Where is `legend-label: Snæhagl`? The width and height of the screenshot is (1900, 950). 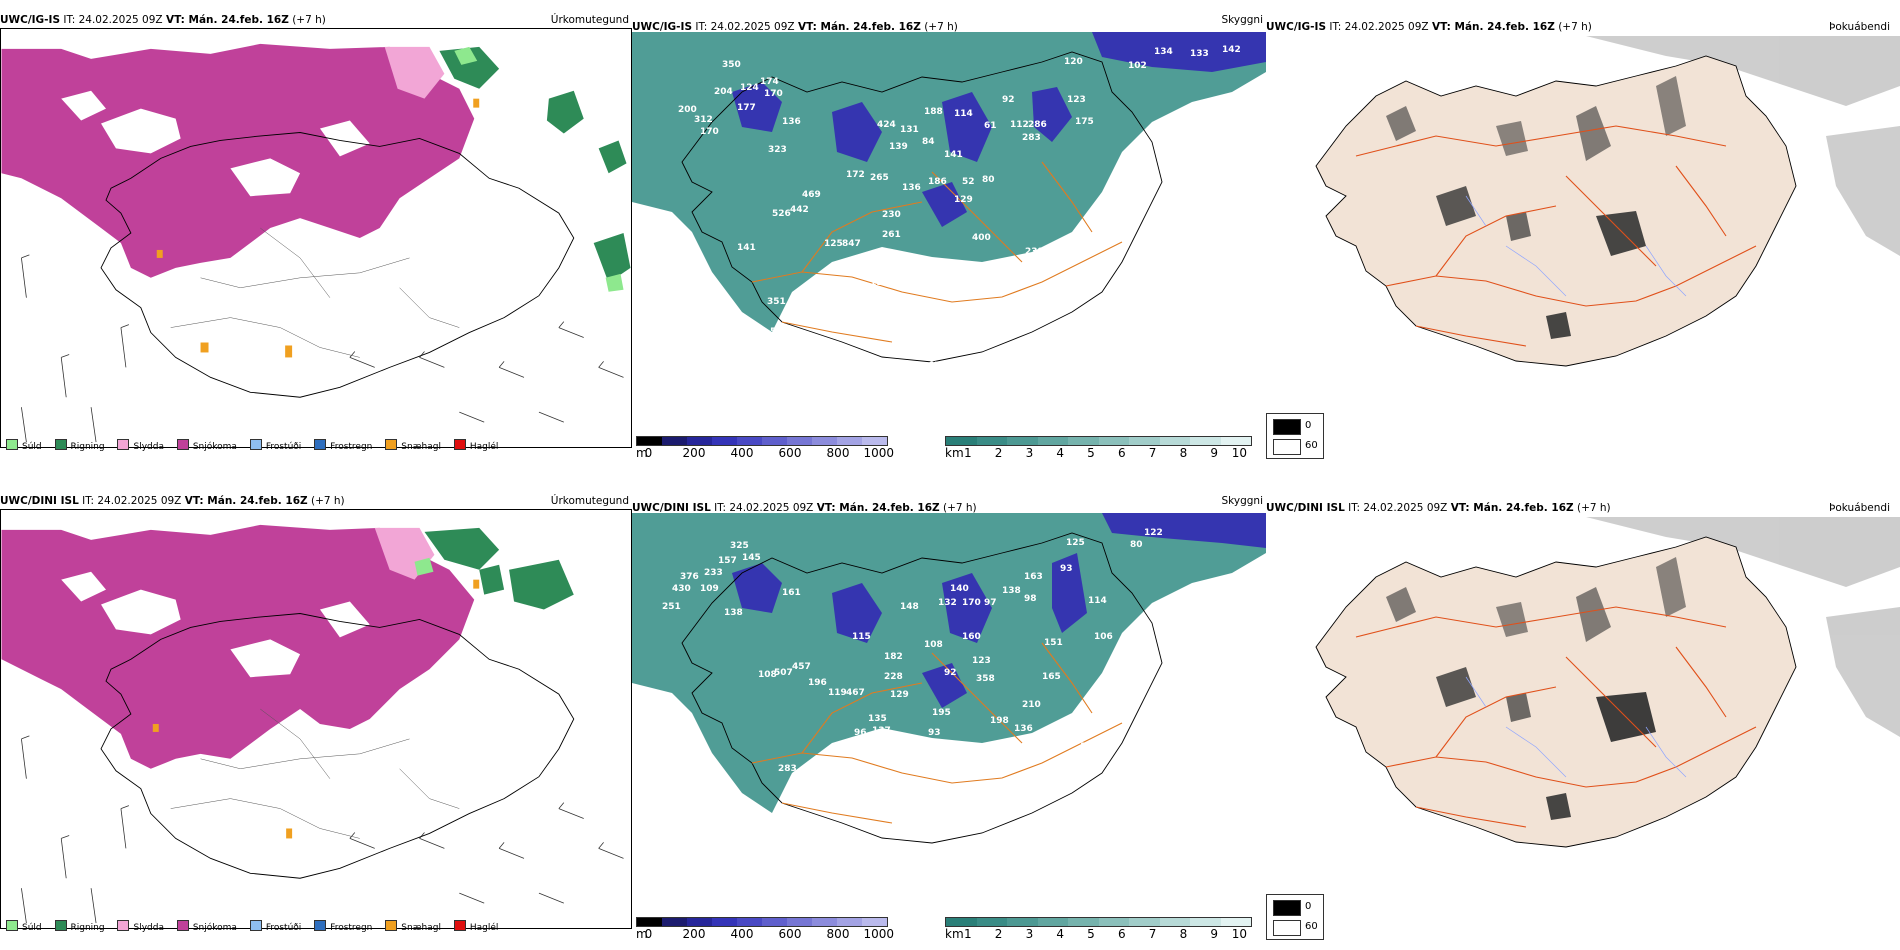
legend-label: Snæhagl is located at coordinates (421, 928).